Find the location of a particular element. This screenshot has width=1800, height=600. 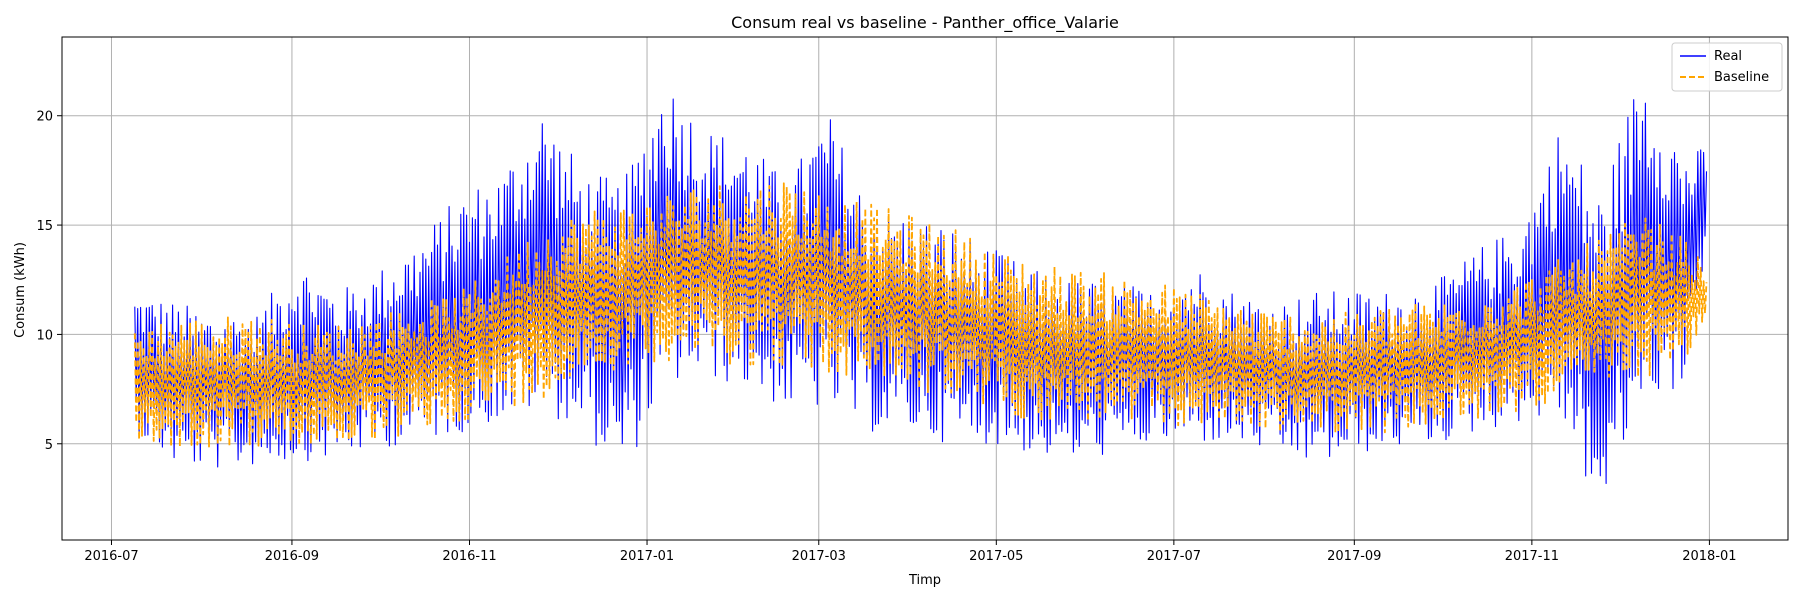

y-tick-label: 20 is located at coordinates (44, 117).